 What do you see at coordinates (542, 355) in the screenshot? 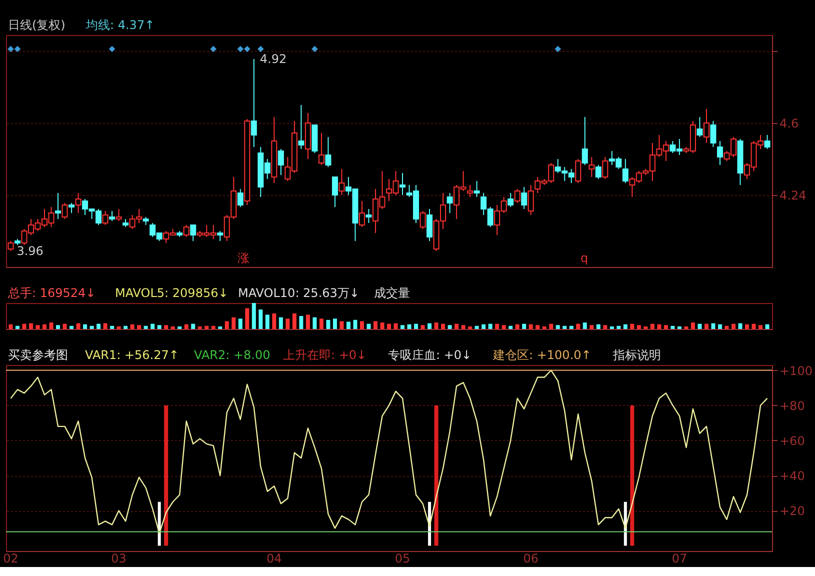
I see `text: 建仓区: +100.0↑` at bounding box center [542, 355].